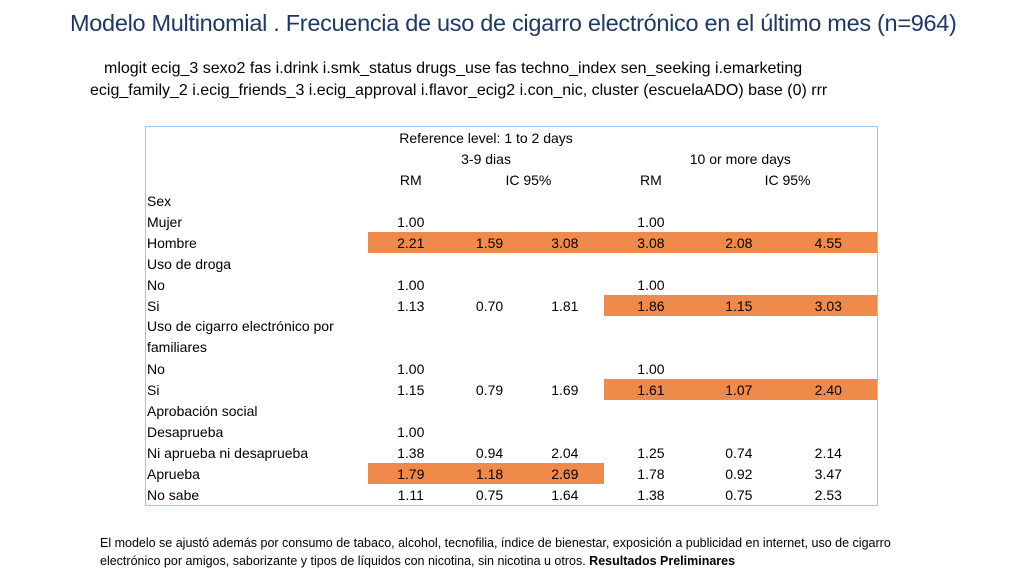  I want to click on row-value: 2.21, so click(411, 242).